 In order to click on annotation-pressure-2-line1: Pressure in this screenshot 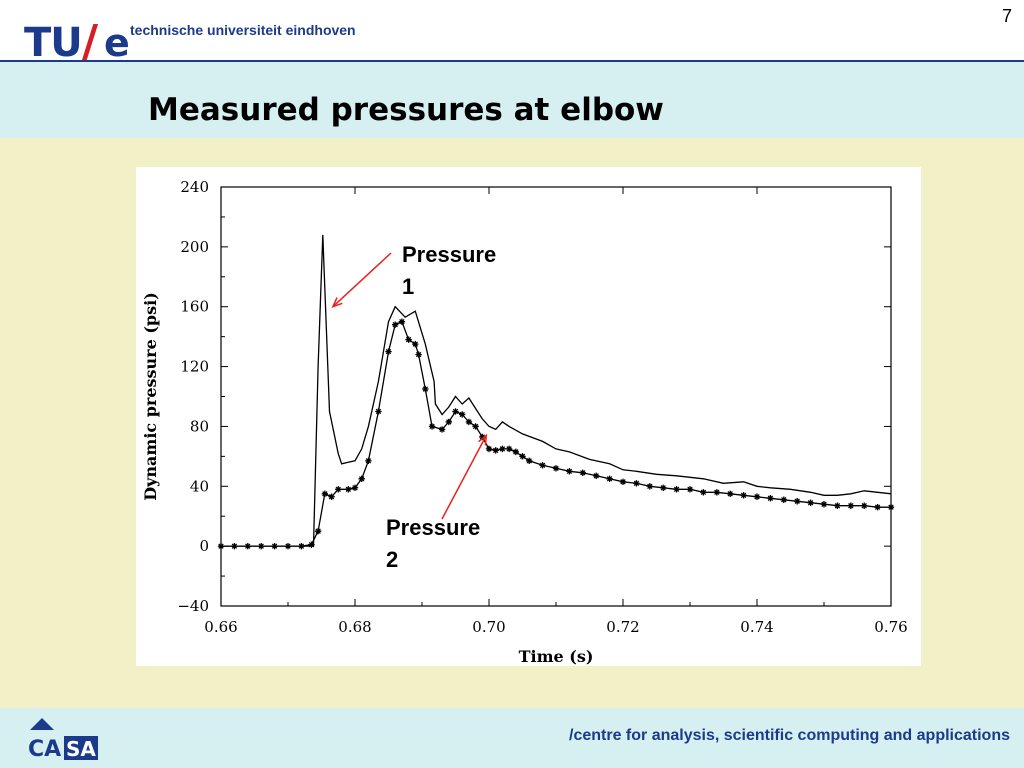, I will do `click(433, 527)`.